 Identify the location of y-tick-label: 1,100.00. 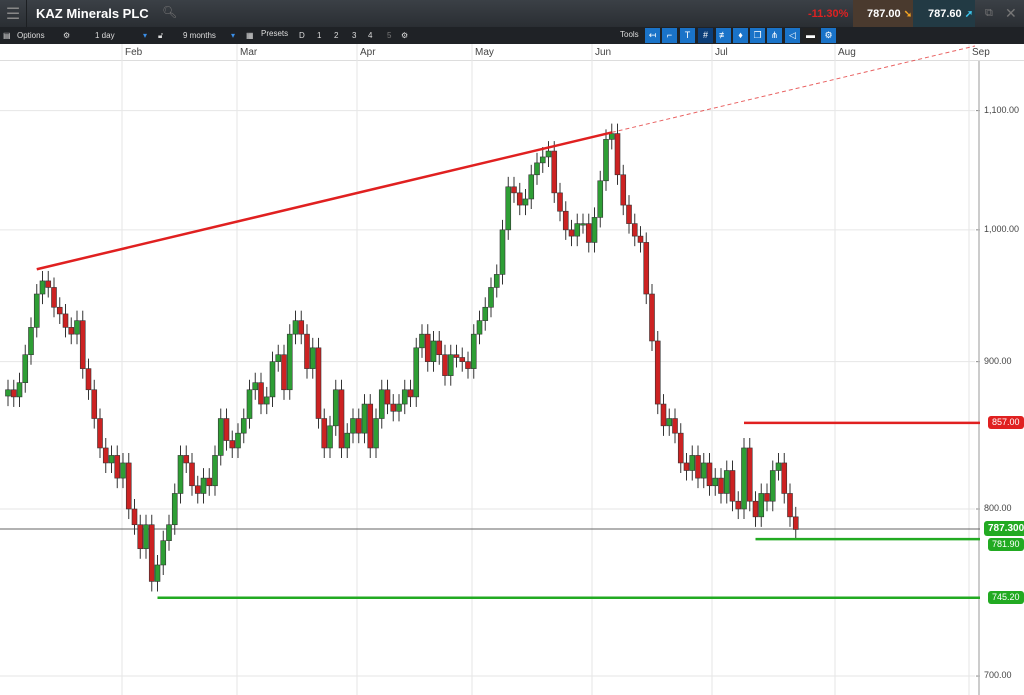
(1002, 109).